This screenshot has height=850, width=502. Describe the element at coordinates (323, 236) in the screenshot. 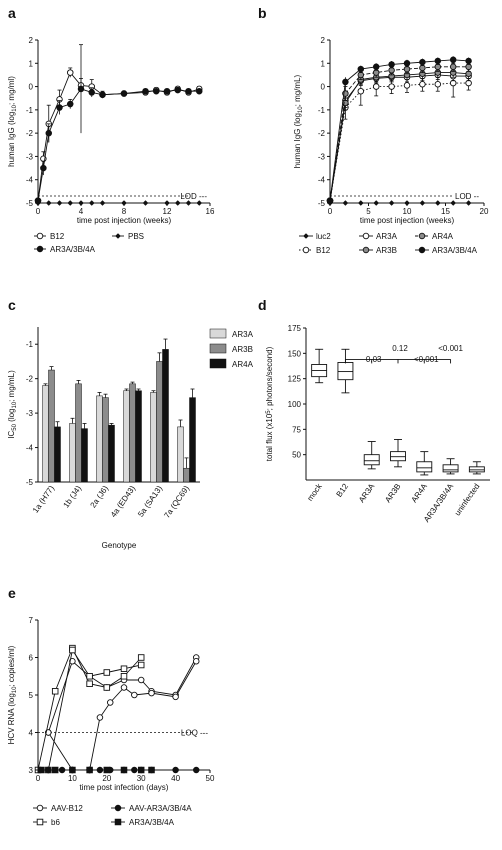

I see `b-legend-label: luc2` at that location.